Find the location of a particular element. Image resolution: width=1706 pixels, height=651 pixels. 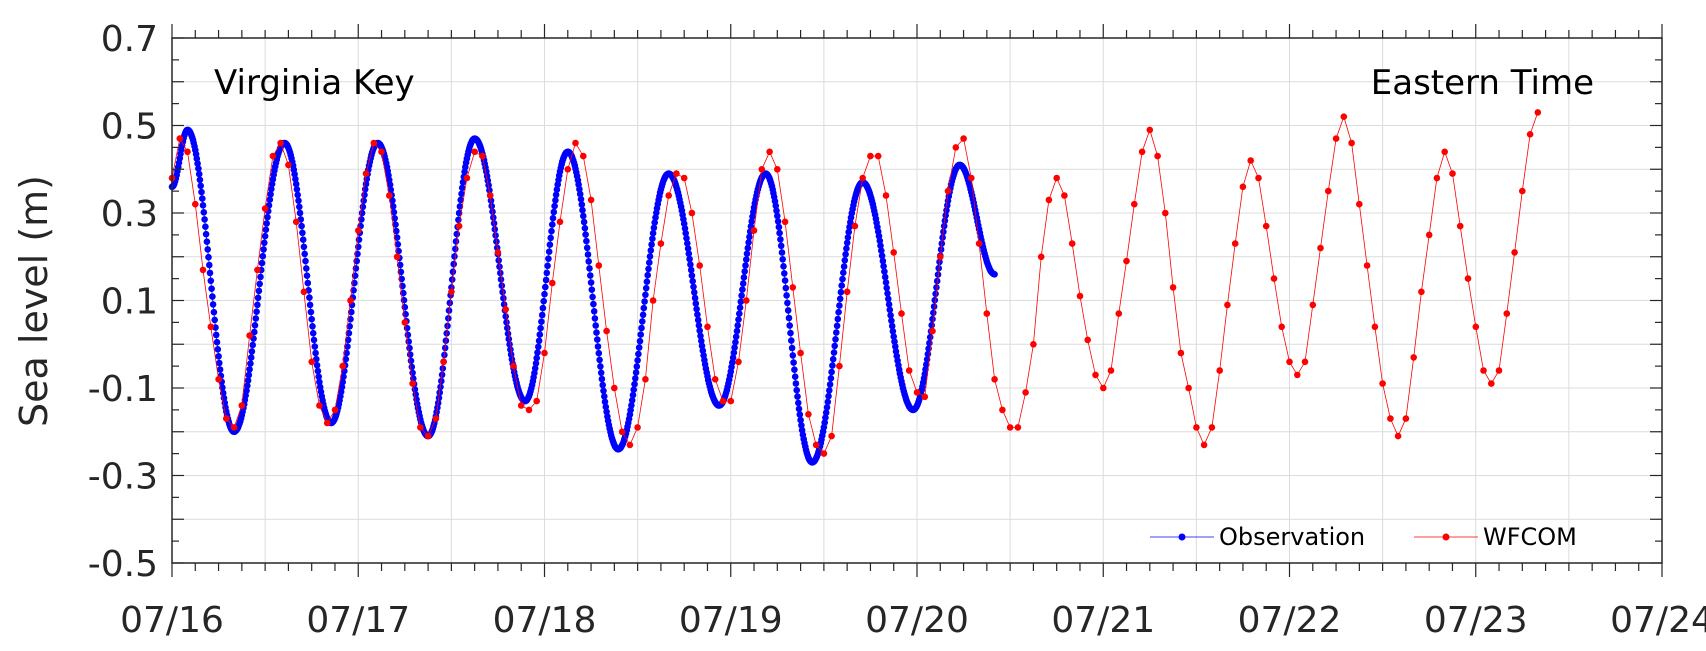

x-tick-label: 07/18 is located at coordinates (545, 620).